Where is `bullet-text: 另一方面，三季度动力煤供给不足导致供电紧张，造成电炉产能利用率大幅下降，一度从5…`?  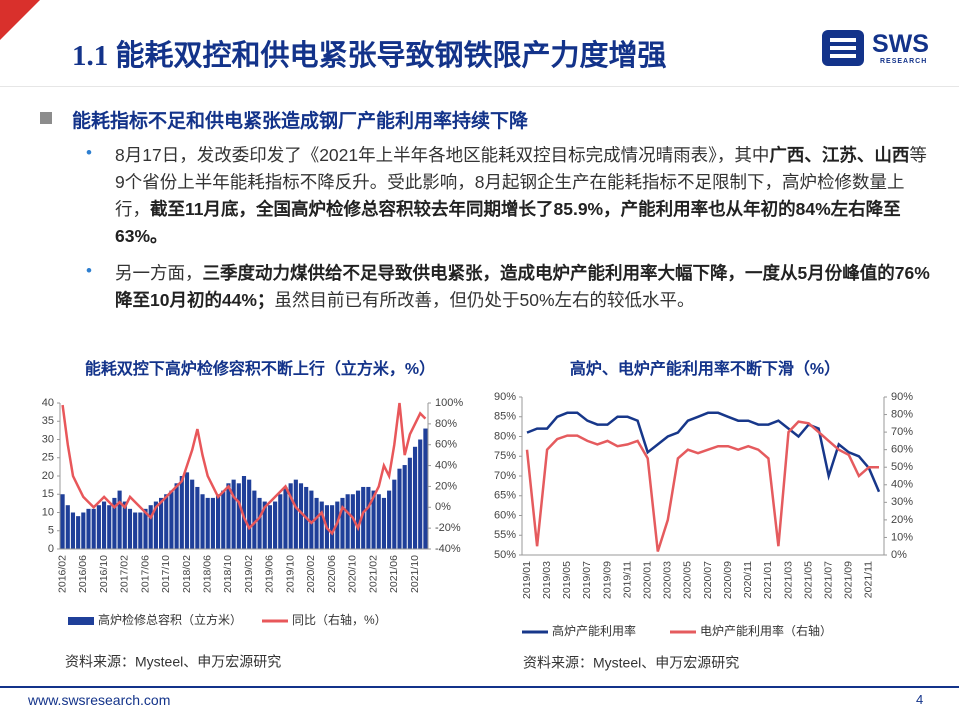 bullet-text: 另一方面，三季度动力煤供给不足导致供电紧张，造成电炉产能利用率大幅下降，一度从5… is located at coordinates (522, 287).